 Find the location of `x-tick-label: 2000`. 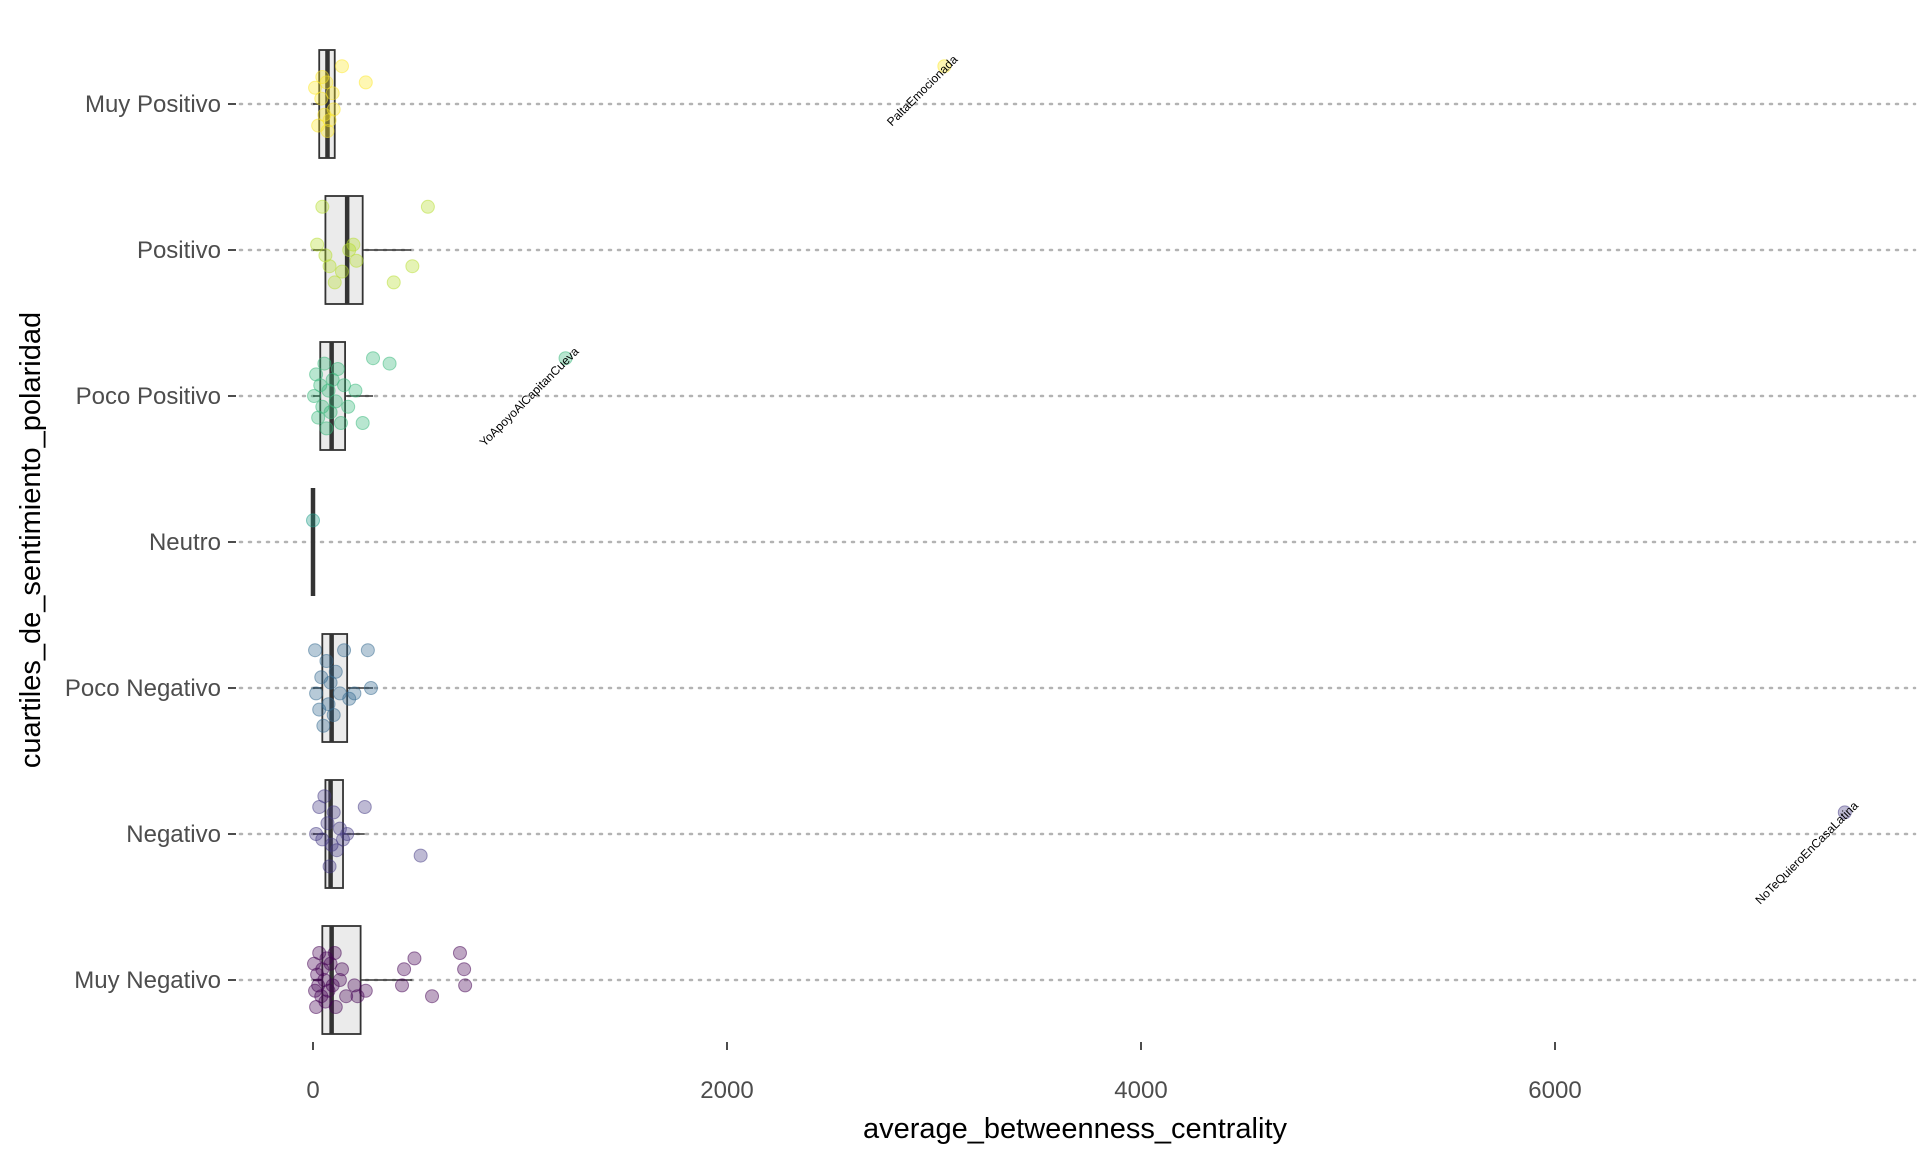

x-tick-label: 2000 is located at coordinates (726, 1090).